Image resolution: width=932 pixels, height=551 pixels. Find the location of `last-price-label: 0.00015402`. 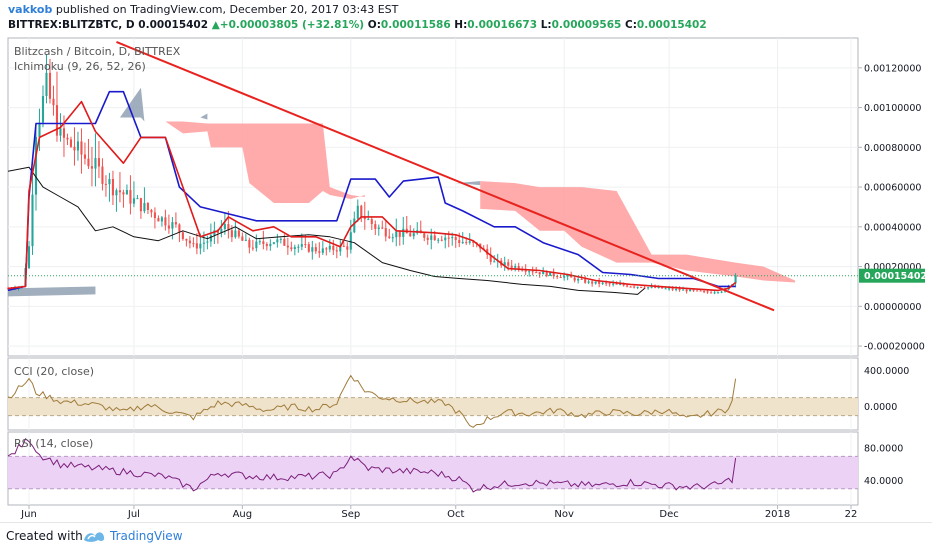

last-price-label: 0.00015402 is located at coordinates (895, 276).